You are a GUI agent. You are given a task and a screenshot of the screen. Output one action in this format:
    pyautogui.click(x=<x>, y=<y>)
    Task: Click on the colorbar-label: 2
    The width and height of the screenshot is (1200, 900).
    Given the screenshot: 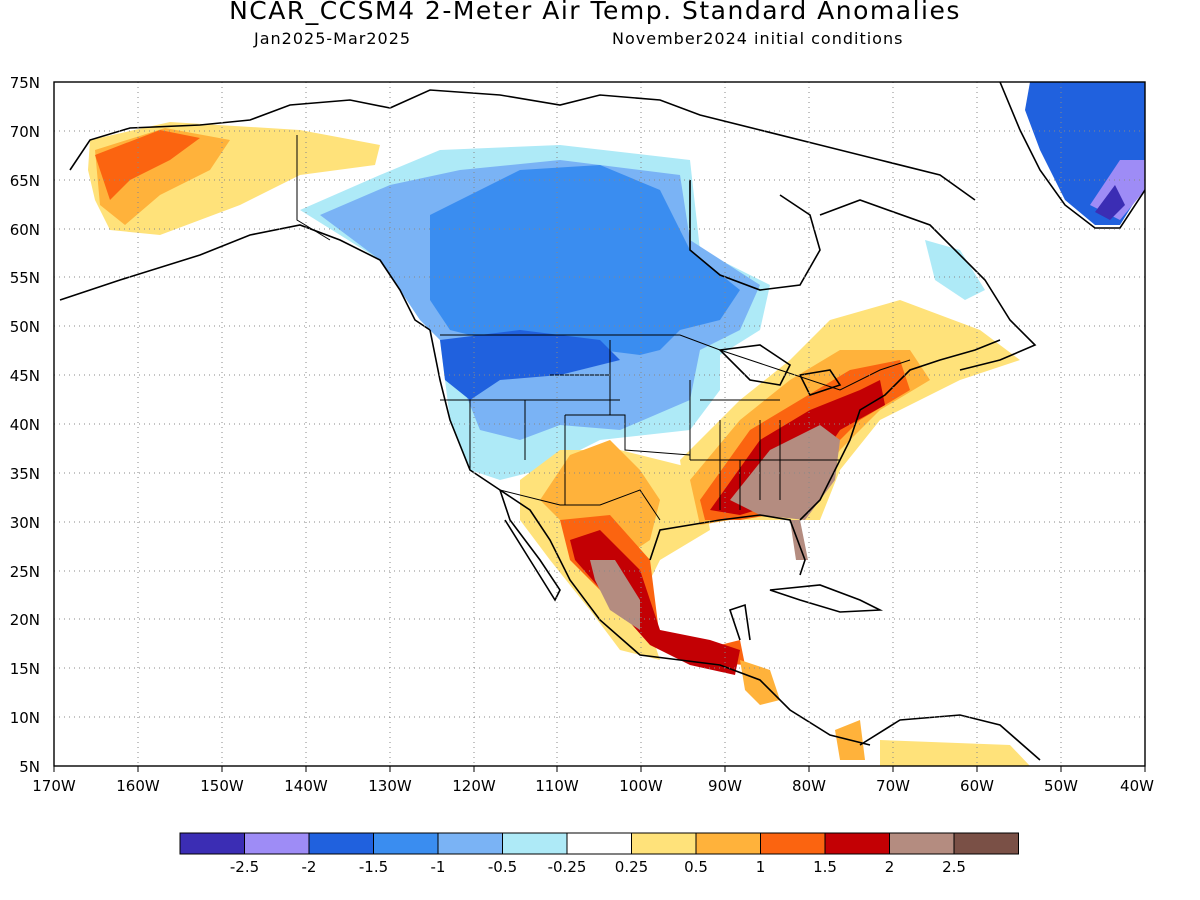 What is the action you would take?
    pyautogui.click(x=890, y=867)
    